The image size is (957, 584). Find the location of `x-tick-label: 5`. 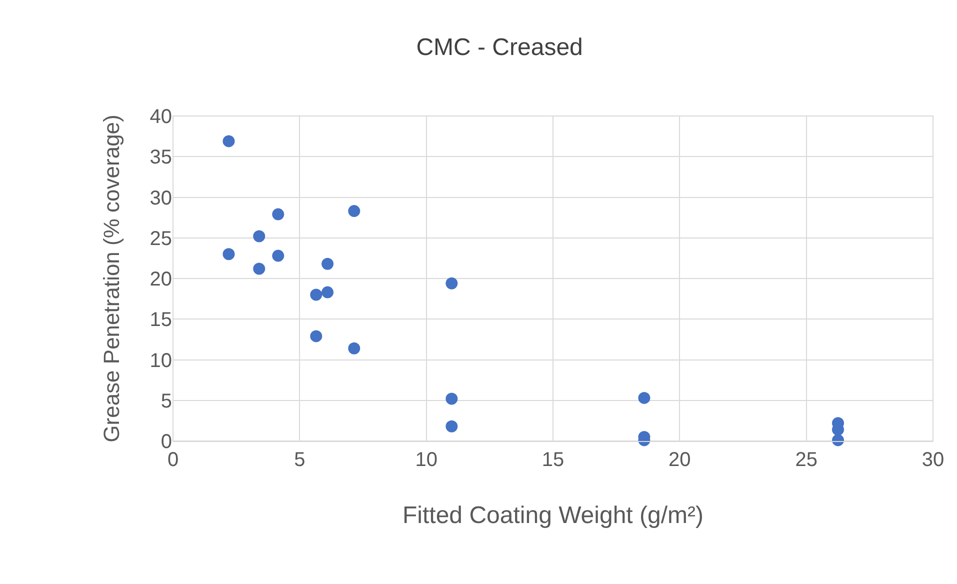

x-tick-label: 5 is located at coordinates (300, 460).